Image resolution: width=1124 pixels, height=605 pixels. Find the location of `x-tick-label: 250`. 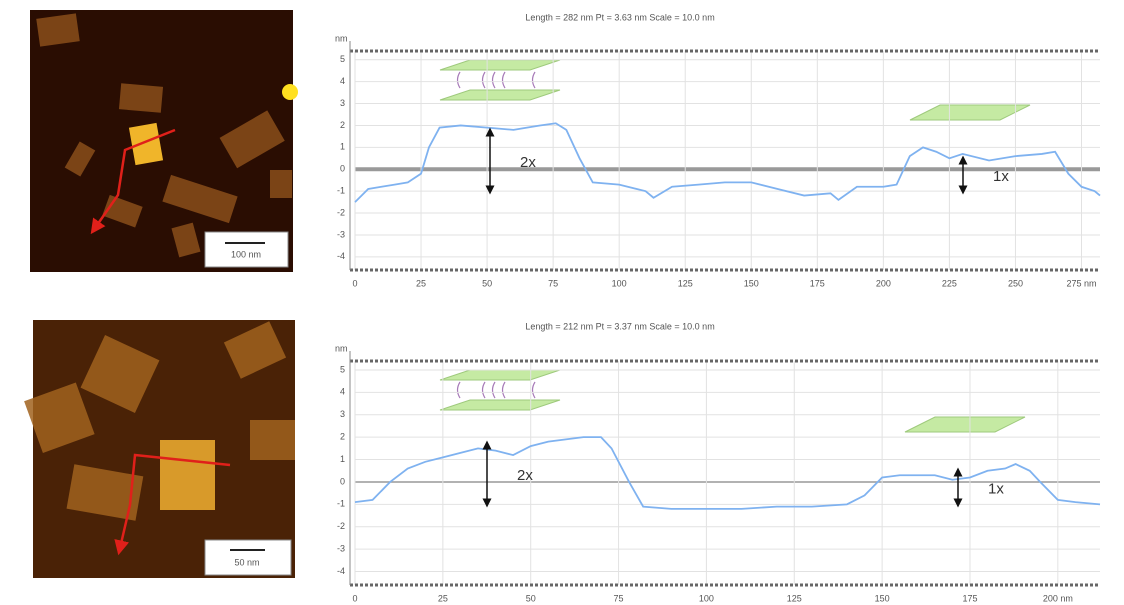

x-tick-label: 250 is located at coordinates (1015, 283).